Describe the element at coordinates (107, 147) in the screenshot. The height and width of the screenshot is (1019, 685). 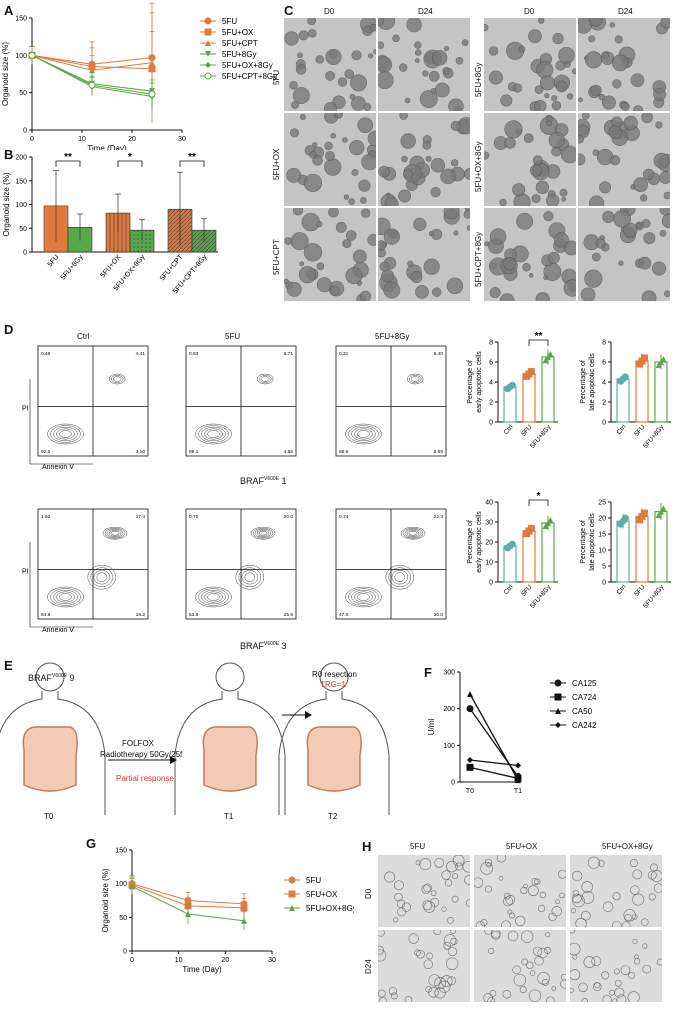
I see `x-axis-label: Time (Day)` at that location.